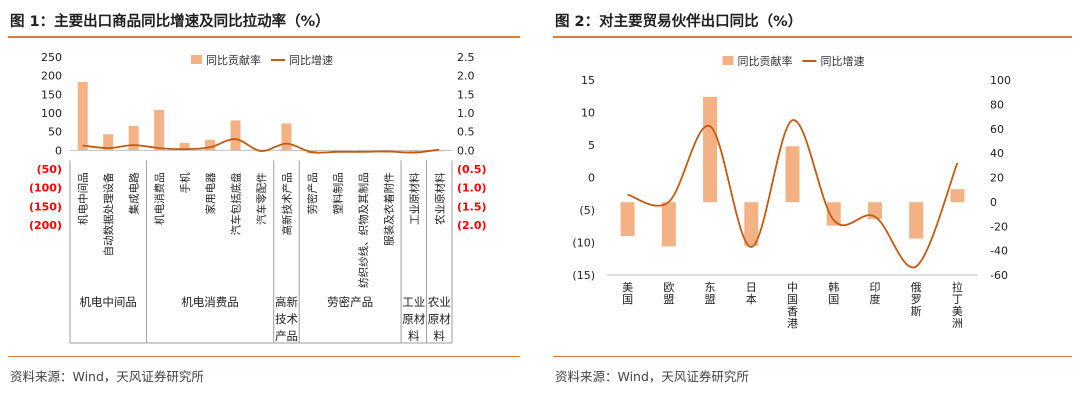 The height and width of the screenshot is (403, 1080). Describe the element at coordinates (440, 336) in the screenshot. I see `group-label: 料` at that location.